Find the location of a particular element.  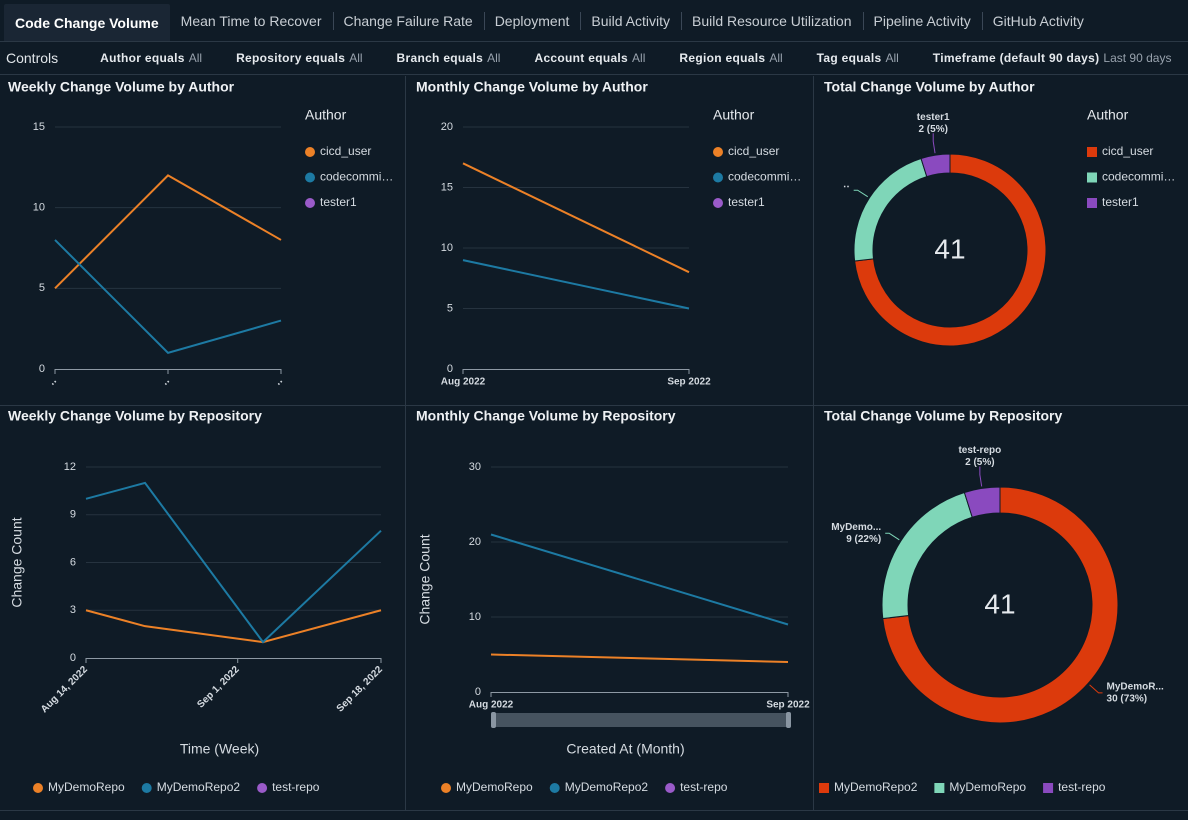

tab: GitHub Activity is located at coordinates (1038, 20).